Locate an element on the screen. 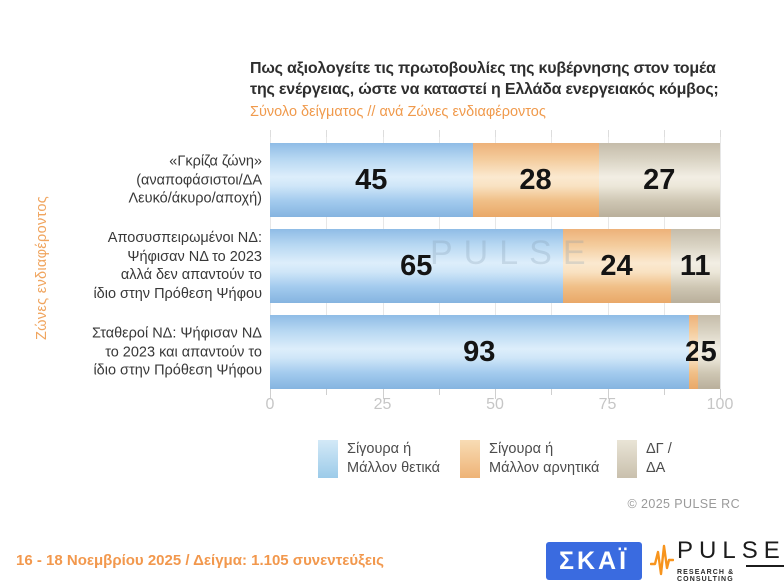 The width and height of the screenshot is (784, 588). bar-value-label: 24 is located at coordinates (616, 265).